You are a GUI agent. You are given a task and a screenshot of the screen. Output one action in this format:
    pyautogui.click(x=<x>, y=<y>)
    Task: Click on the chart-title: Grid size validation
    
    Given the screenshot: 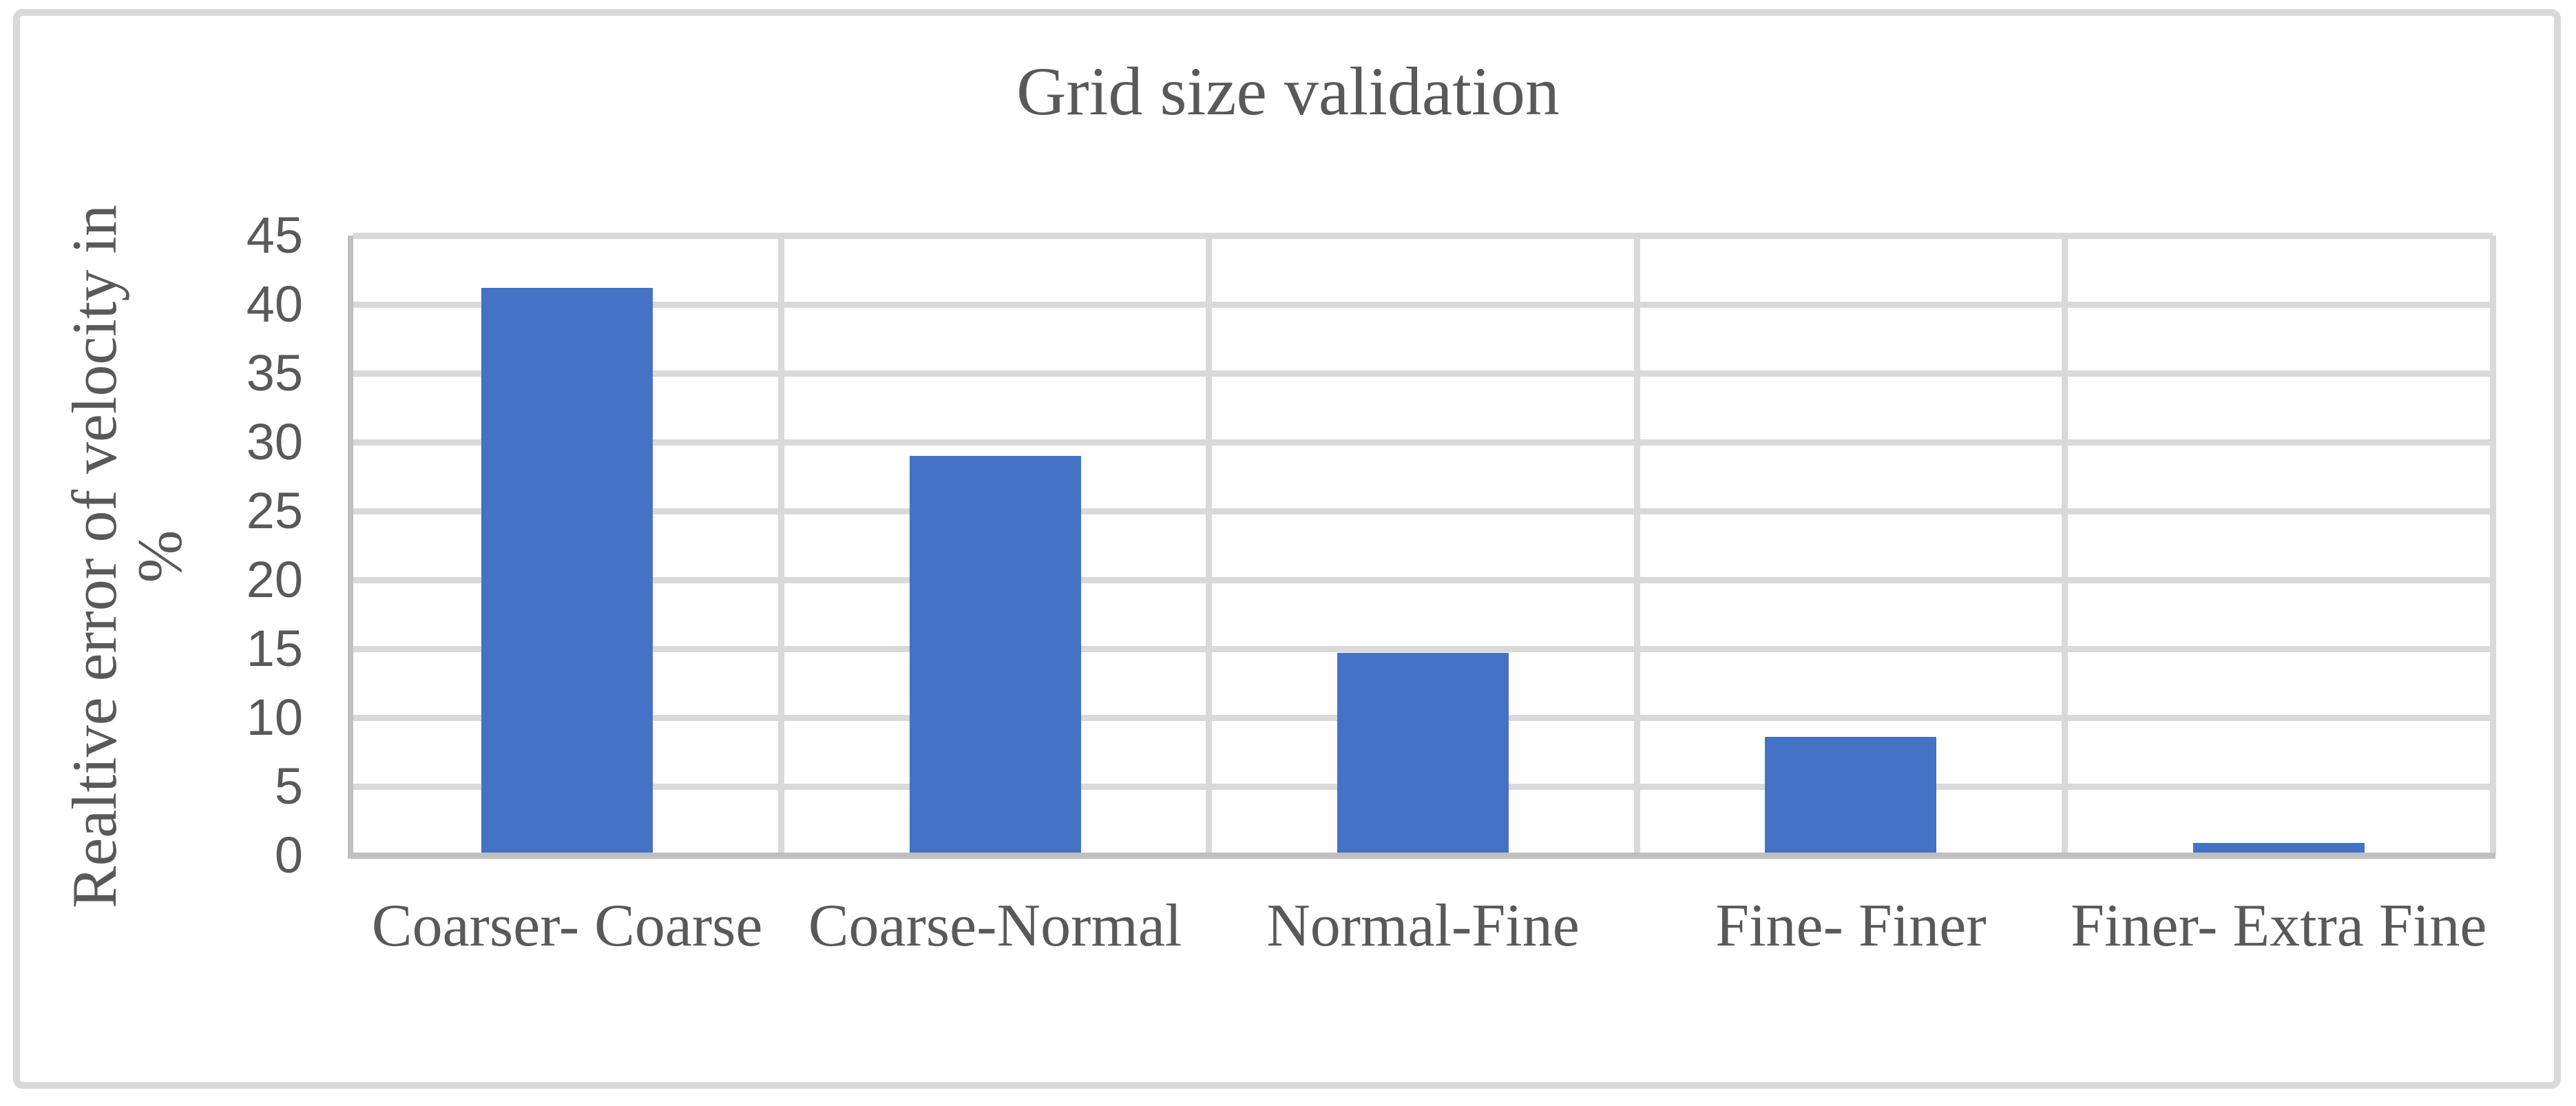 What is the action you would take?
    pyautogui.click(x=1288, y=91)
    